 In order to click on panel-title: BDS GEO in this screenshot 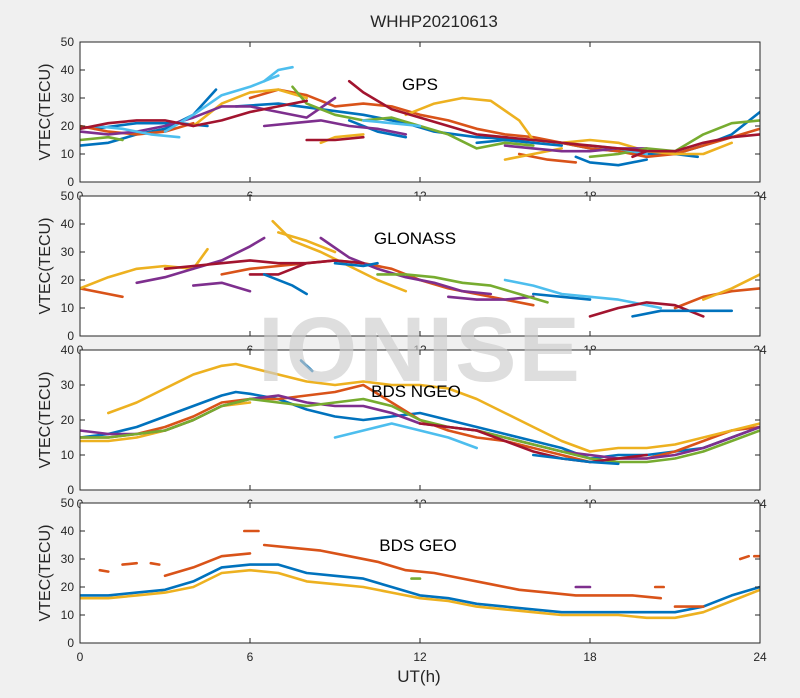, I will do `click(417, 545)`.